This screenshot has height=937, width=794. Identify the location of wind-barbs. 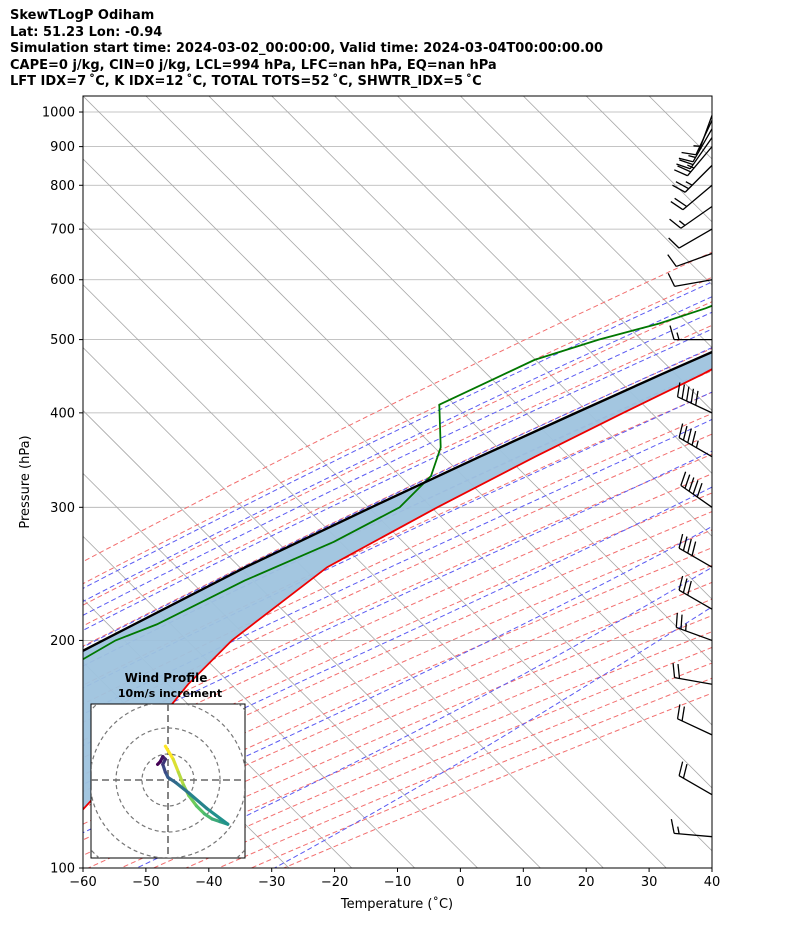
(690, 476).